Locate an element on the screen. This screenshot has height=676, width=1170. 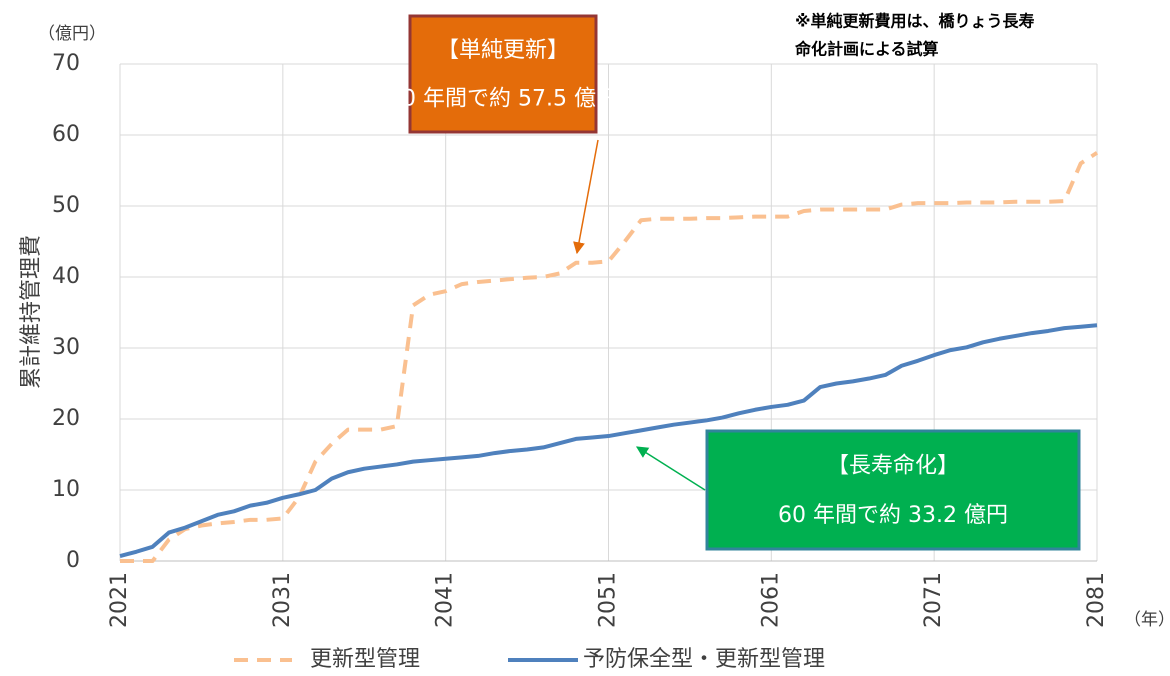
x-unit: （年） is located at coordinates (1147, 620).